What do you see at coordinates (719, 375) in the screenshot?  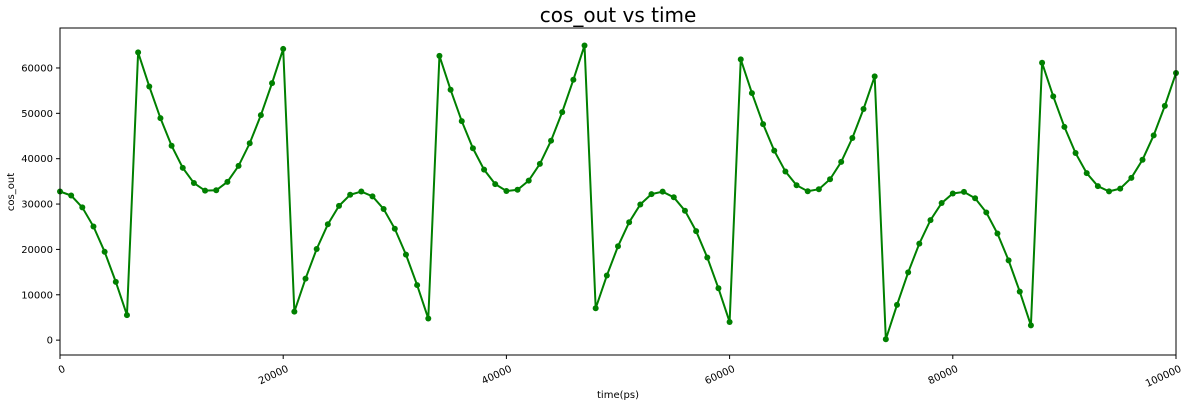 I see `x-tick-label: 60000` at bounding box center [719, 375].